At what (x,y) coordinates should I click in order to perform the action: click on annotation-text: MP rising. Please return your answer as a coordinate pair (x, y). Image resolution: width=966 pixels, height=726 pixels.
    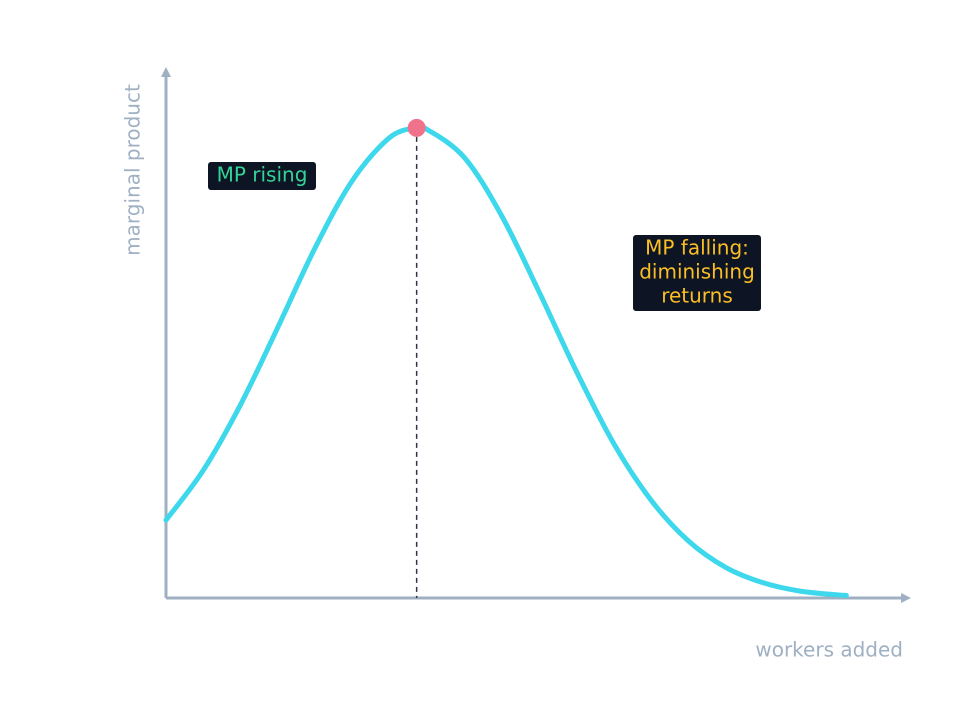
    Looking at the image, I should click on (262, 175).